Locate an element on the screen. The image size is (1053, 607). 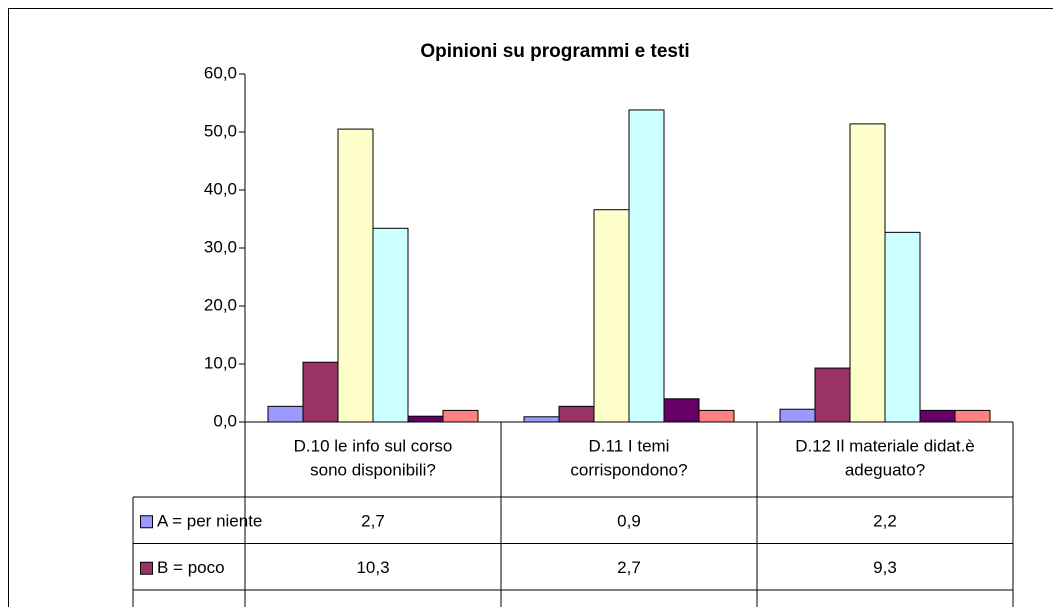
legend-label: B = poco is located at coordinates (191, 567).